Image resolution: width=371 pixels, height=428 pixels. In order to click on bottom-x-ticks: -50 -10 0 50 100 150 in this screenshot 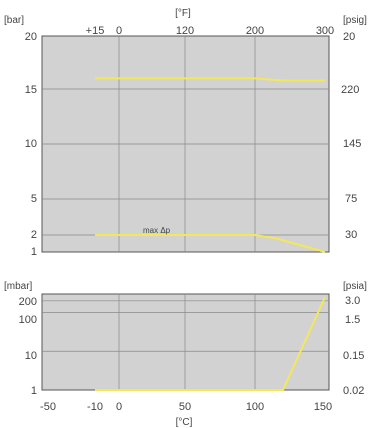, I will do `click(186, 407)`.